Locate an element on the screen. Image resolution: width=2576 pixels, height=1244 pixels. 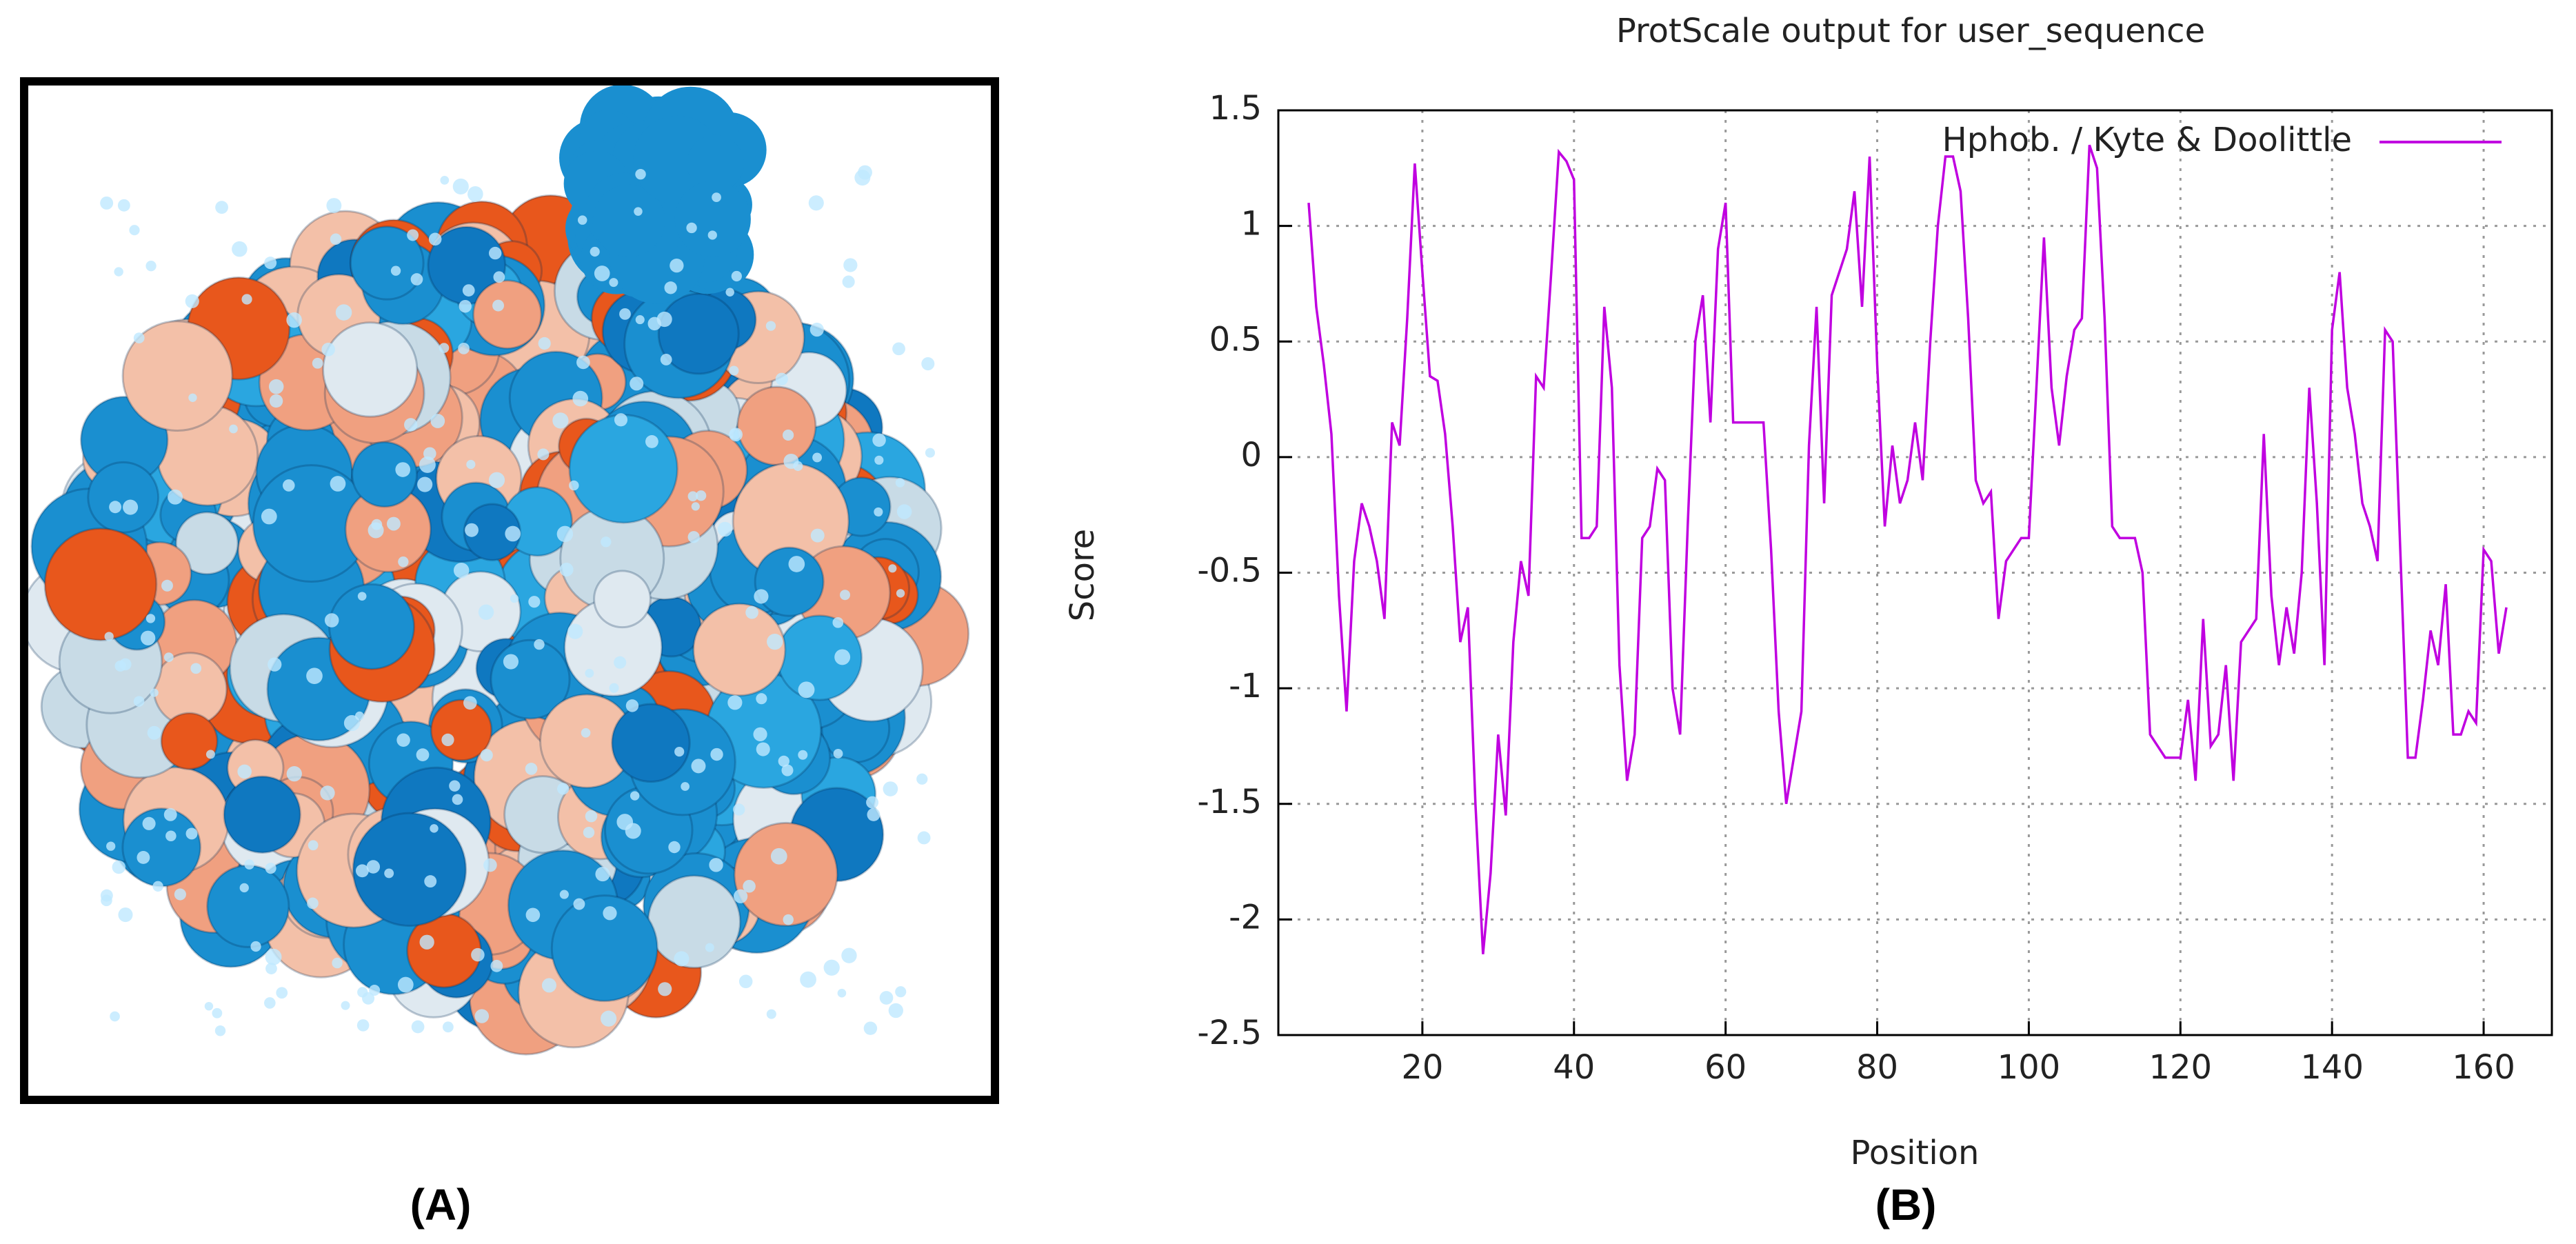
x-tick-label: 40 is located at coordinates (1574, 1067).